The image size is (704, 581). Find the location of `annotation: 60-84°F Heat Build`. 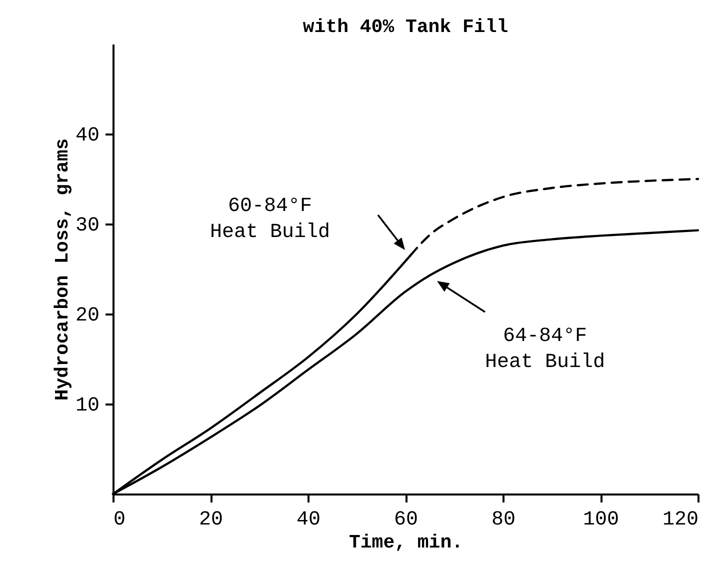

annotation: 60-84°F Heat Build is located at coordinates (270, 219).